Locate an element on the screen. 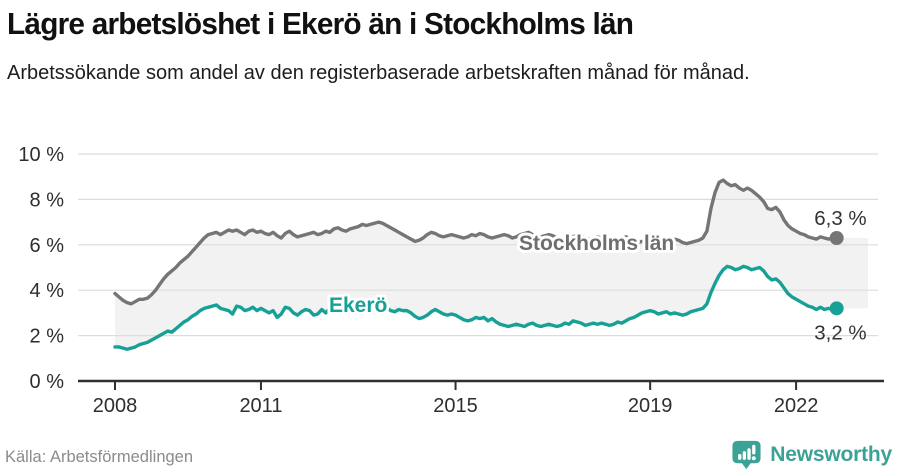 The width and height of the screenshot is (900, 474). source-caption: Källa: Arbetsförmedlingen is located at coordinates (99, 457).